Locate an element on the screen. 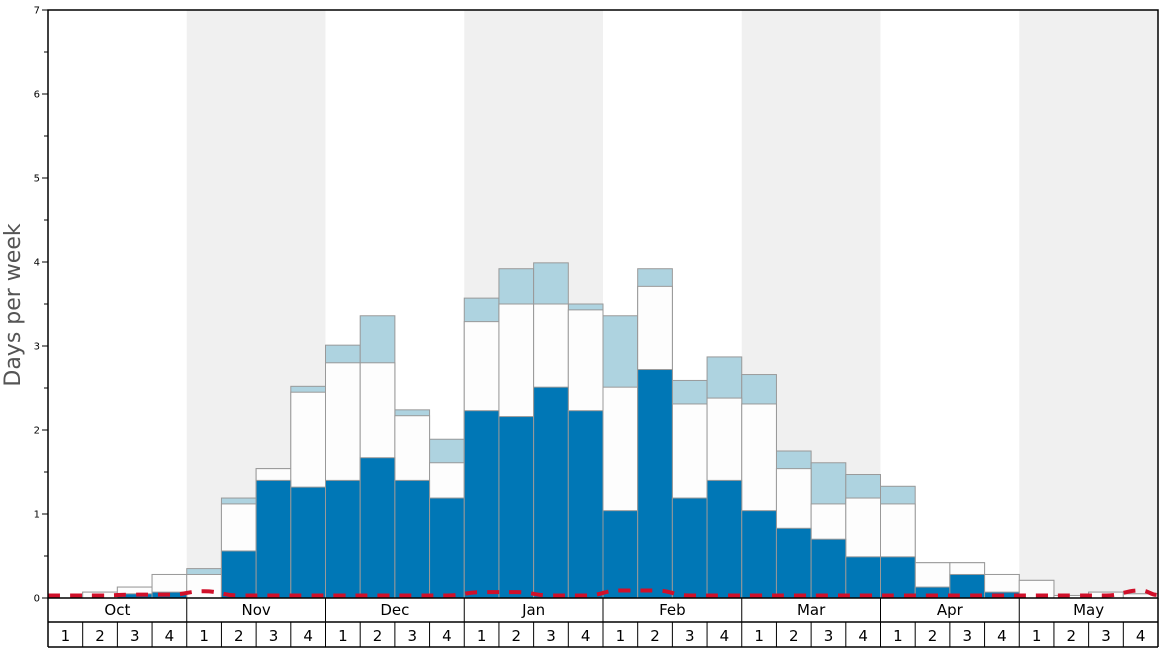  y-tick-label: 3 is located at coordinates (37, 347).